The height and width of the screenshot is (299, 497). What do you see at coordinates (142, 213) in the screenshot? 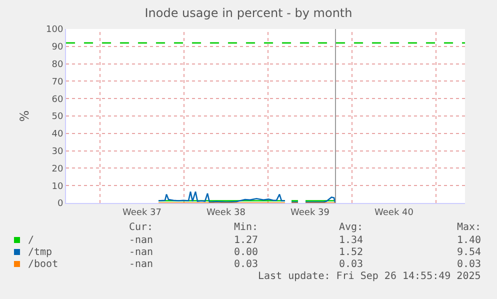
I see `x-tick-label: Week 37` at bounding box center [142, 213].